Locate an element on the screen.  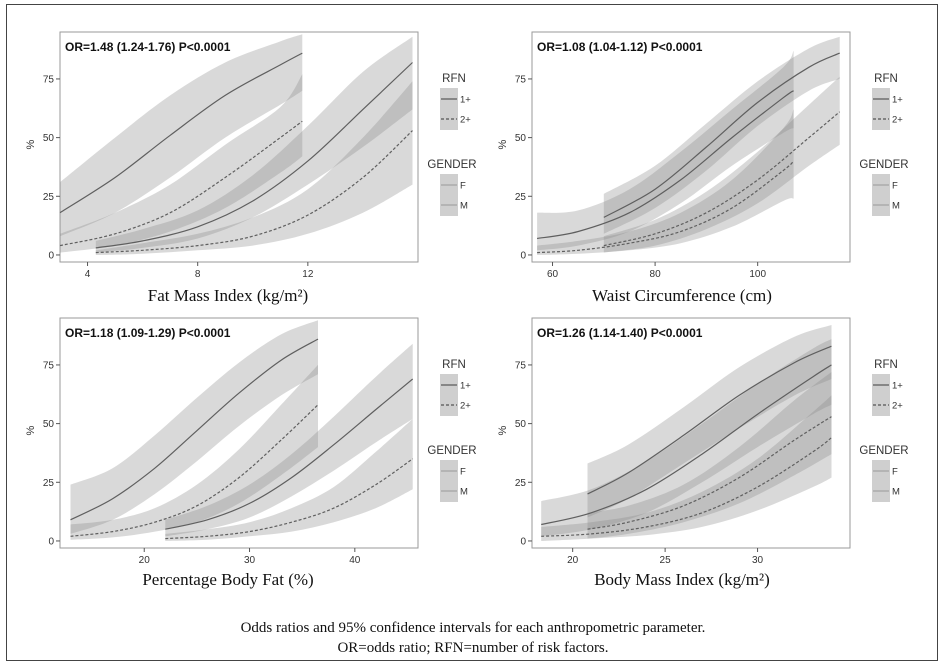
xlabel-body-mass-index: Body Mass Index (kg/m²) is located at coordinates (682, 579).